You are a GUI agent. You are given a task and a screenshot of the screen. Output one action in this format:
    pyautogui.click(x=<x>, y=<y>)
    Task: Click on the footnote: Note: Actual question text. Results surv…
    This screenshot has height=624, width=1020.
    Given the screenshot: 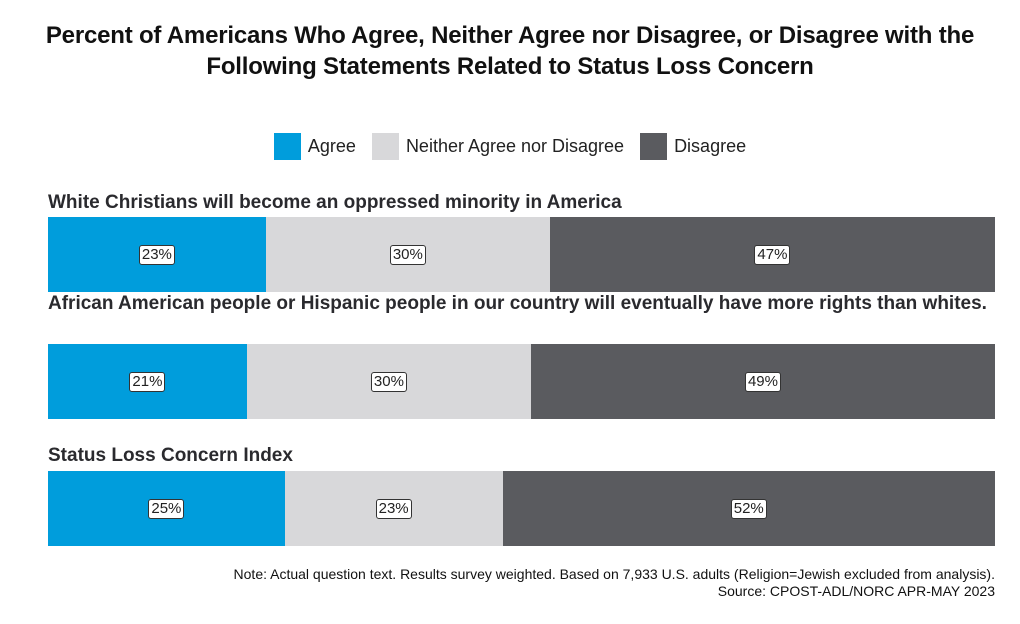 What is the action you would take?
    pyautogui.click(x=614, y=583)
    